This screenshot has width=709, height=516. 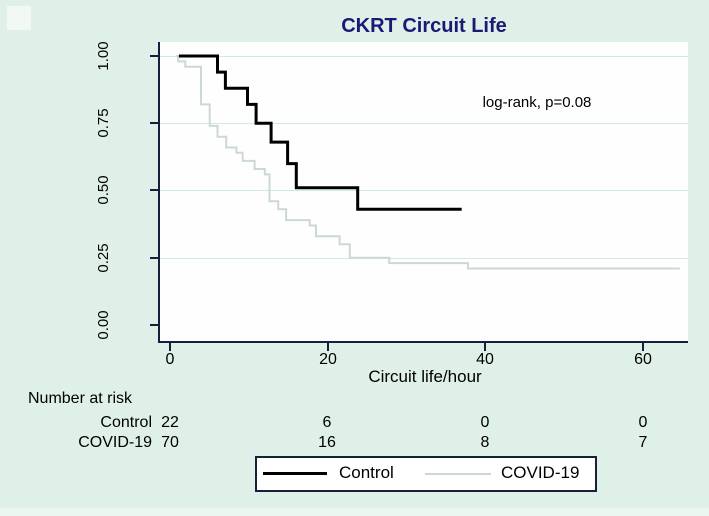 I want to click on legend-line-control, so click(x=295, y=473).